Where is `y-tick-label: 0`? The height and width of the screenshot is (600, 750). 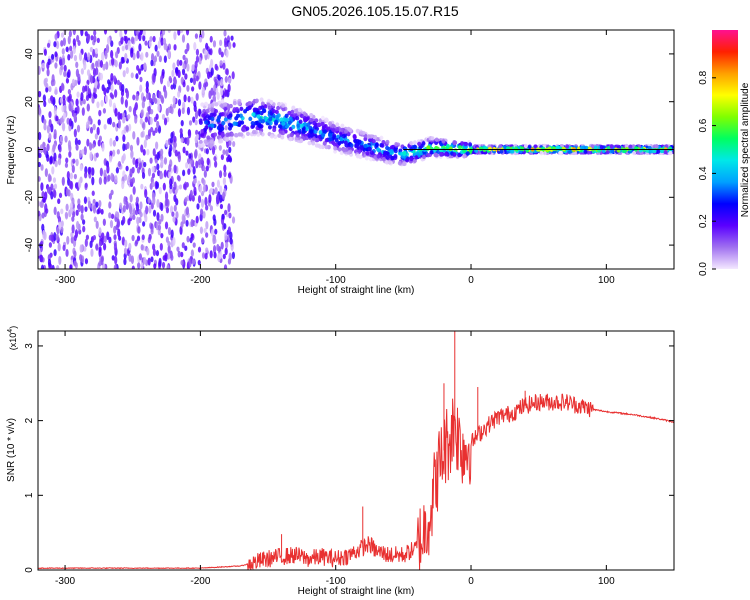
y-tick-label: 0 is located at coordinates (29, 149).